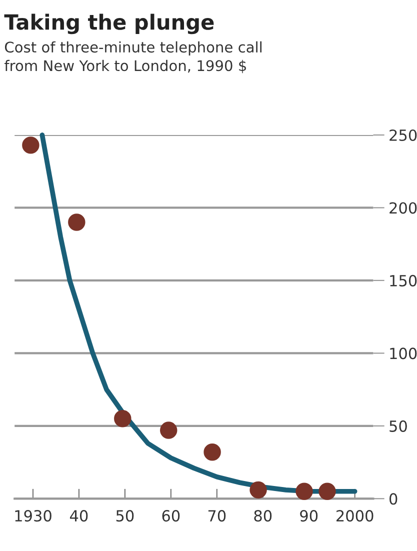  Describe the element at coordinates (133, 57) in the screenshot. I see `chart-subtitle: Cost of three-minute telephone call from New York to London, 1990 $` at that location.